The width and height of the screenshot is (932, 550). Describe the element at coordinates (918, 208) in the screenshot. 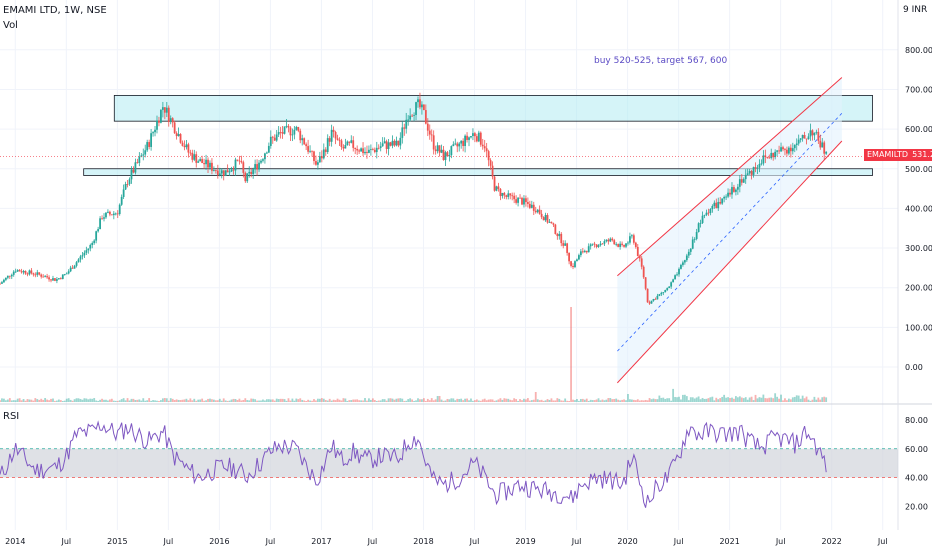

I see `price-tick-label: 400.00` at that location.